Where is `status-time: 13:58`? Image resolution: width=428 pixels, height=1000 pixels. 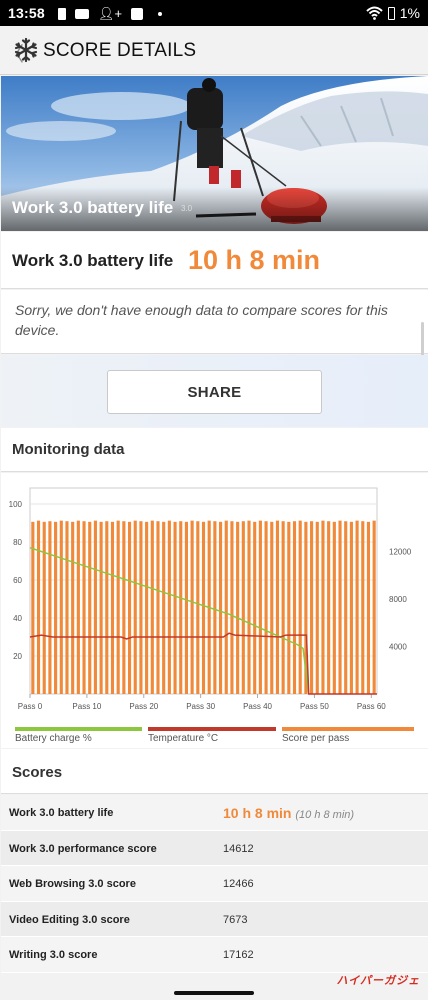 status-time: 13:58 is located at coordinates (26, 13).